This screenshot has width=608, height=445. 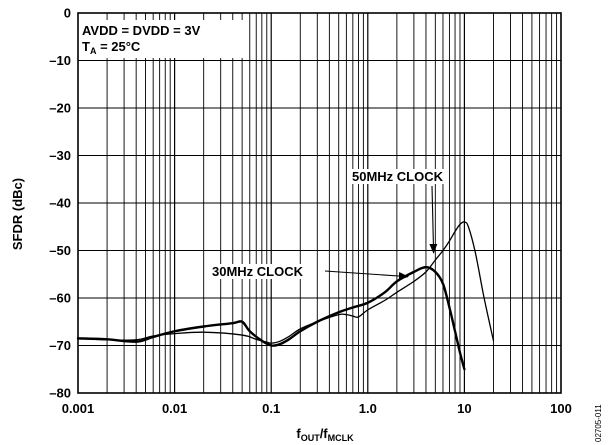 What do you see at coordinates (141, 30) in the screenshot?
I see `conditions-line-1: AVDD = DVDD = 3V` at bounding box center [141, 30].